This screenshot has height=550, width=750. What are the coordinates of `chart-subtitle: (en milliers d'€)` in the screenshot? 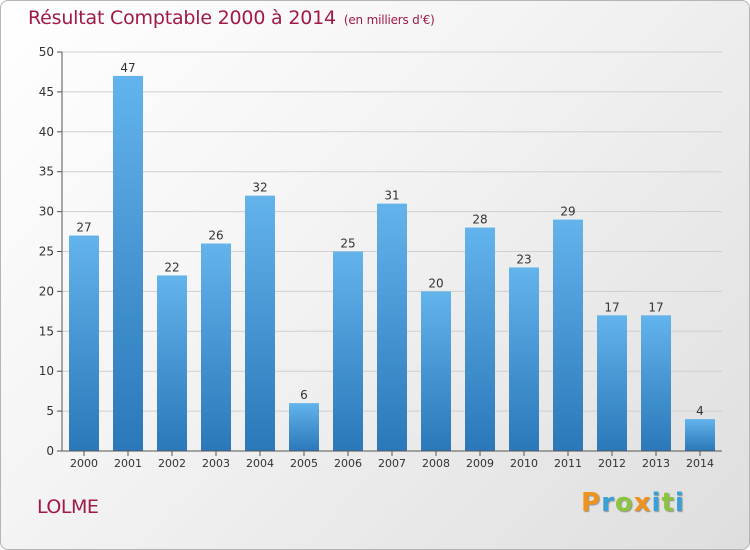 It's located at (389, 20).